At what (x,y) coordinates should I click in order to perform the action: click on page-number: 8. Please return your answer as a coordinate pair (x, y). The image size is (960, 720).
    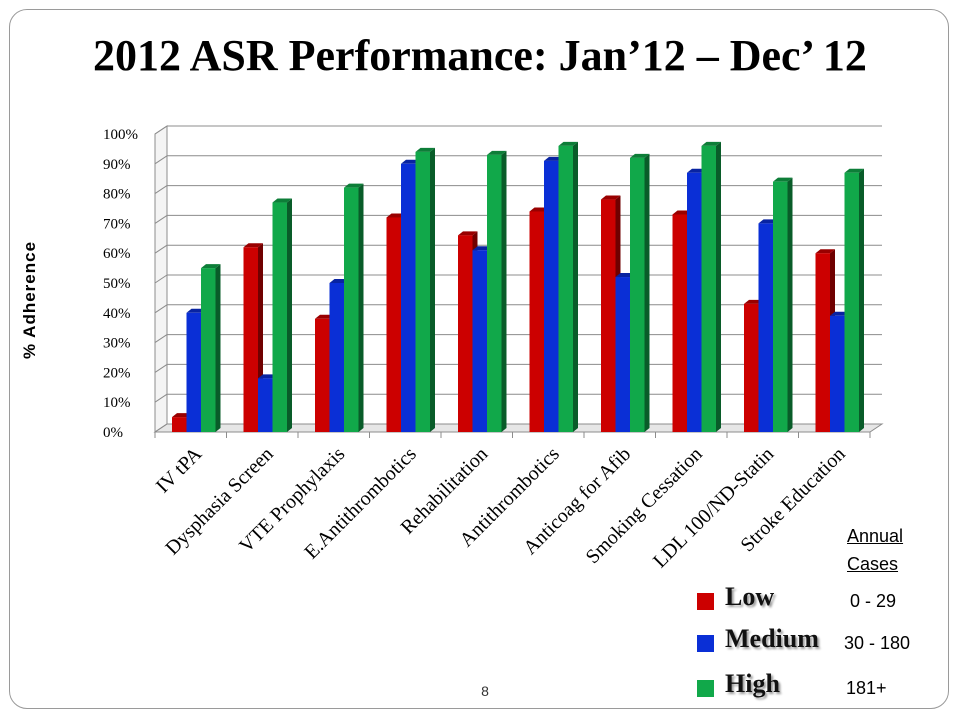
    Looking at the image, I should click on (485, 691).